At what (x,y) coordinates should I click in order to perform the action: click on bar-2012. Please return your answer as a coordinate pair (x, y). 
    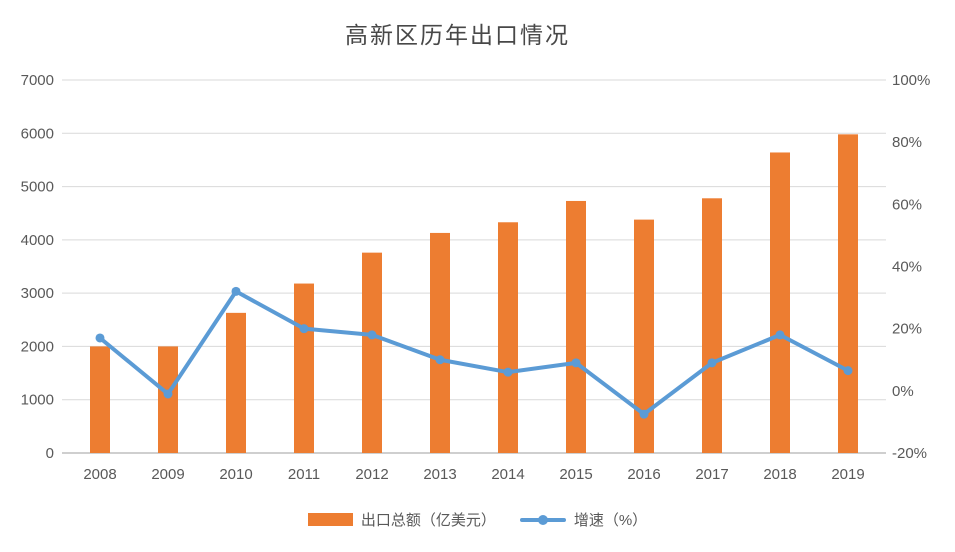
    Looking at the image, I should click on (372, 352).